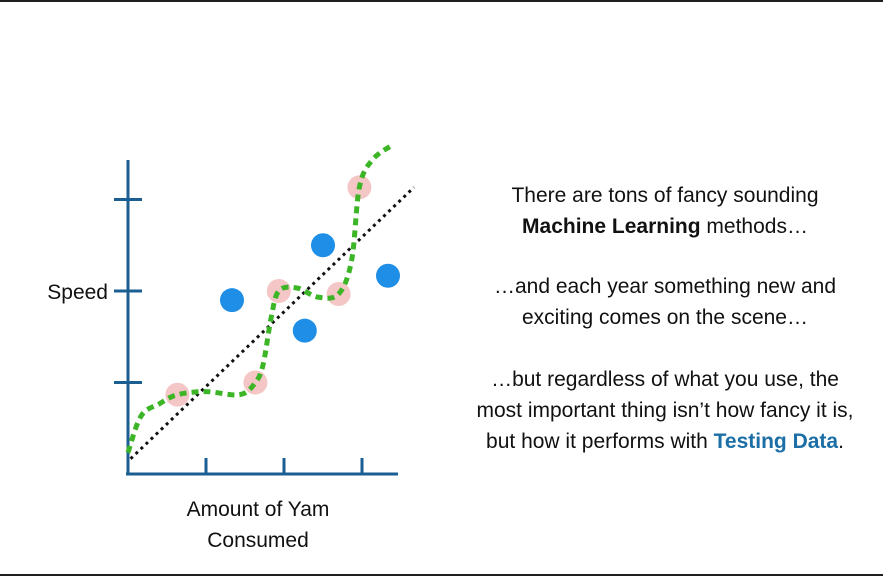 This screenshot has width=883, height=576. What do you see at coordinates (611, 226) in the screenshot?
I see `machine-learning-emphasis: Machine Learning` at bounding box center [611, 226].